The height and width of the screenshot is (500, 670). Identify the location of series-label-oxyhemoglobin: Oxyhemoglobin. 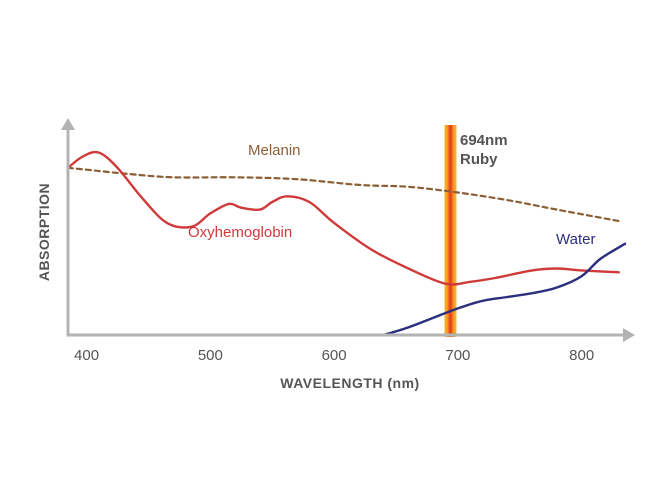
(240, 232).